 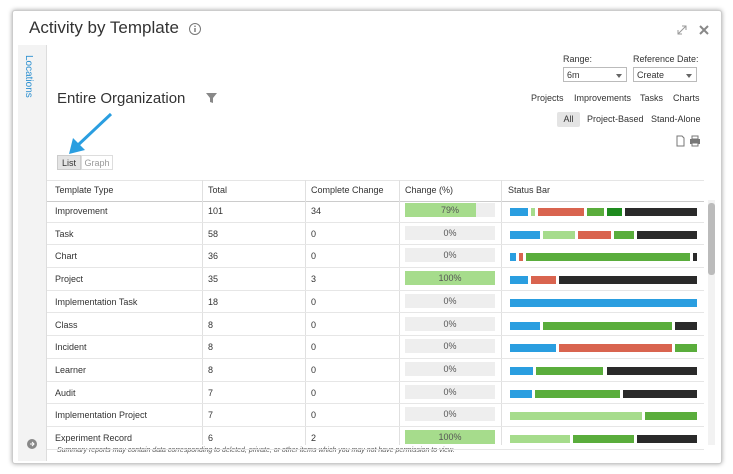 I want to click on table-cell: Learner, so click(x=71, y=369).